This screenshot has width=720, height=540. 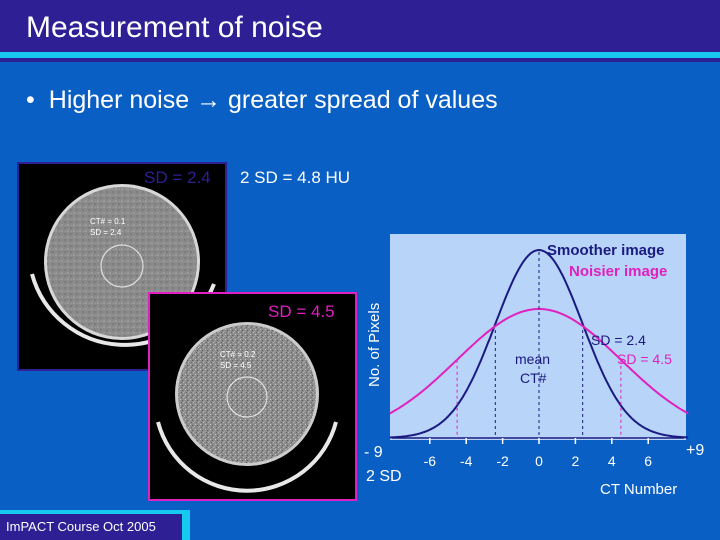 I want to click on footer-accent, so click(x=186, y=527).